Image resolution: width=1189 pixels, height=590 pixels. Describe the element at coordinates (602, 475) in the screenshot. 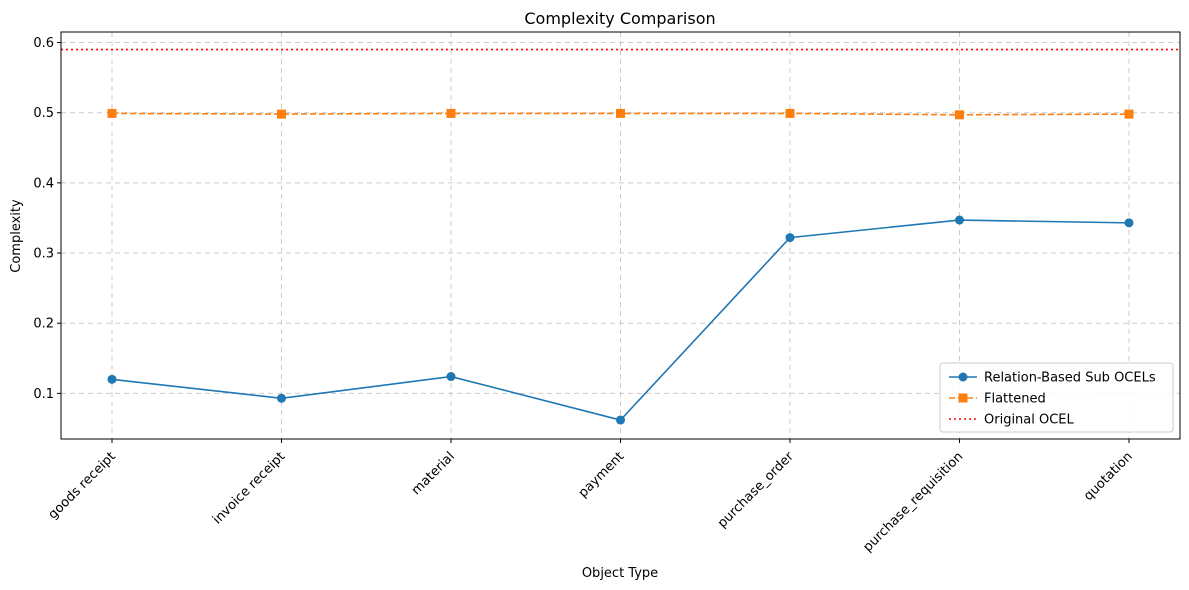

I see `x-tick-label: payment` at that location.